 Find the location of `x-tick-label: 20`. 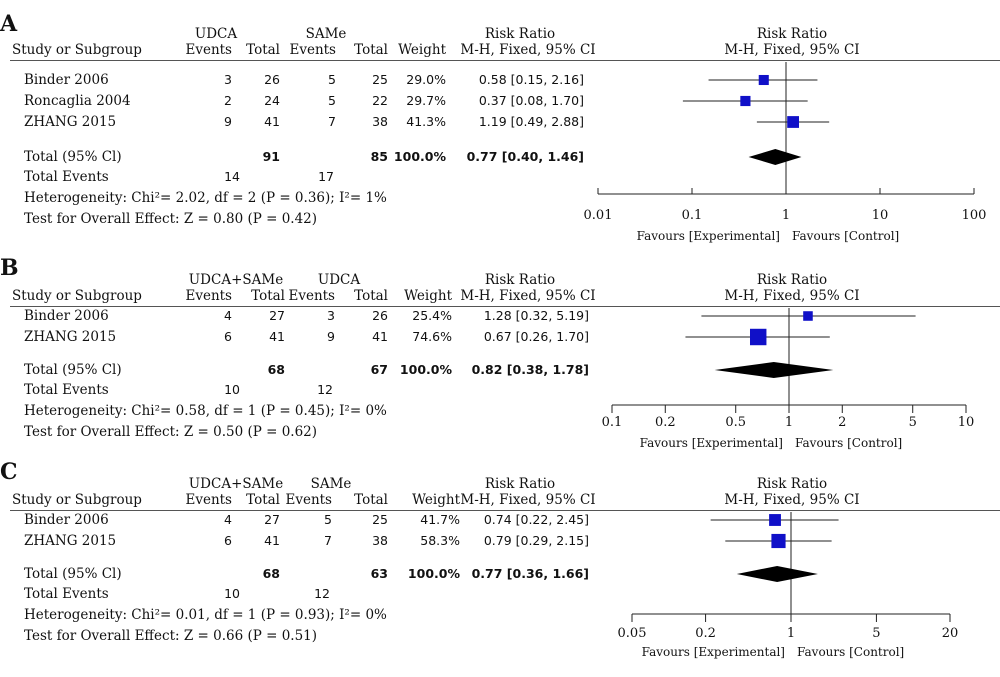

x-tick-label: 20 is located at coordinates (950, 633).